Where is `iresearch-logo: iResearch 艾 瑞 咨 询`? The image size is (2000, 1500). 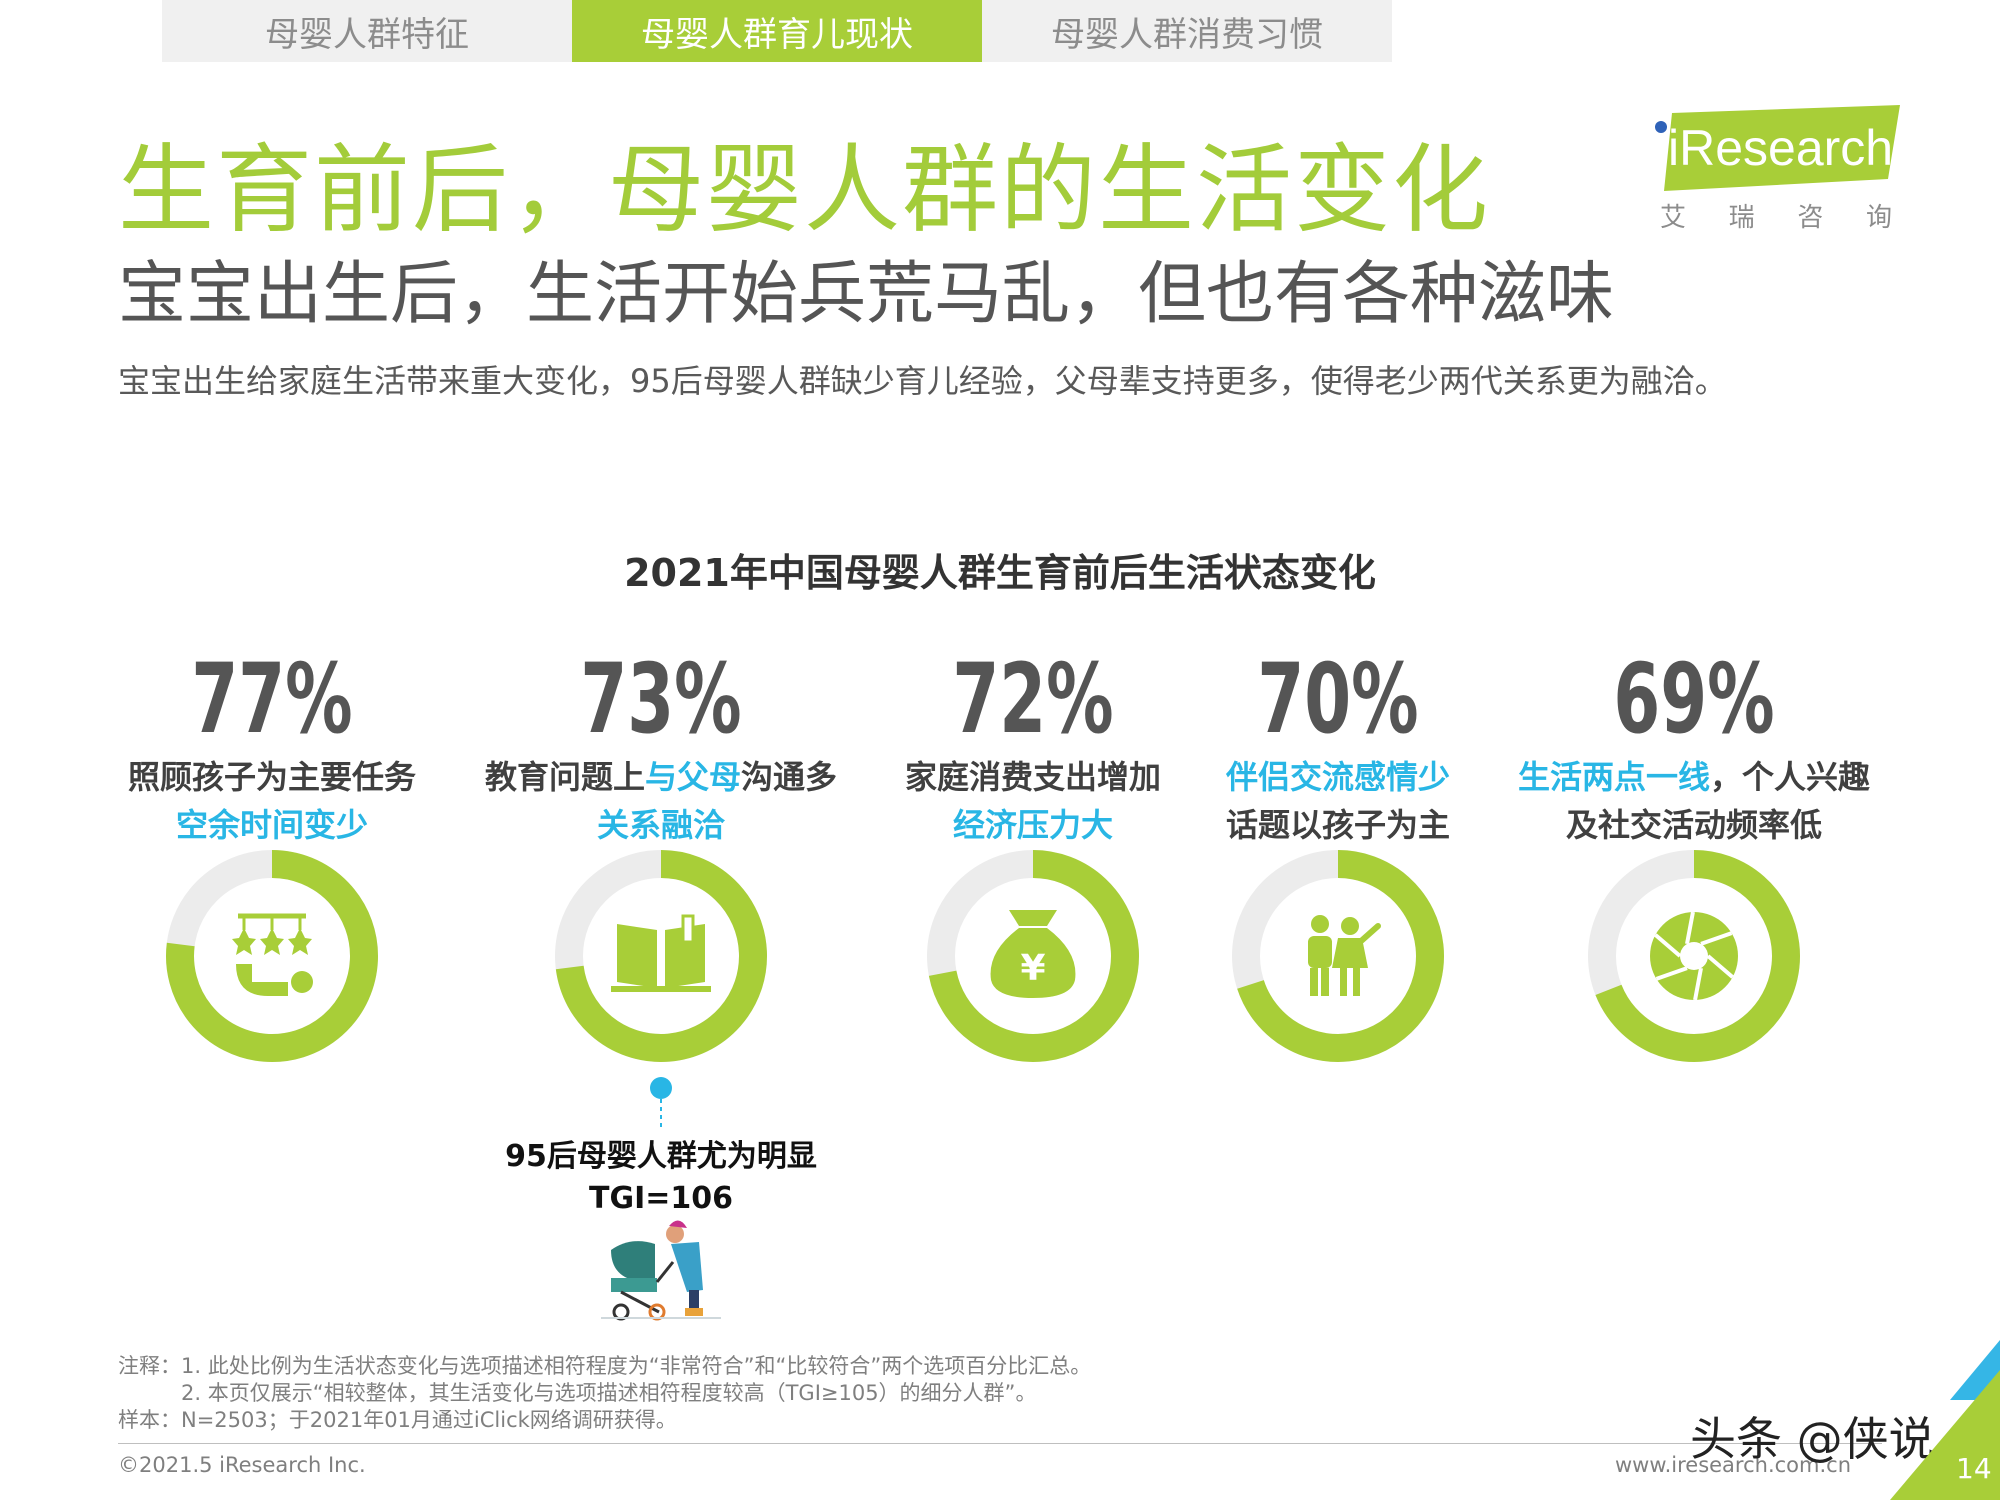
iresearch-logo: iResearch 艾 瑞 咨 询 is located at coordinates (1775, 169).